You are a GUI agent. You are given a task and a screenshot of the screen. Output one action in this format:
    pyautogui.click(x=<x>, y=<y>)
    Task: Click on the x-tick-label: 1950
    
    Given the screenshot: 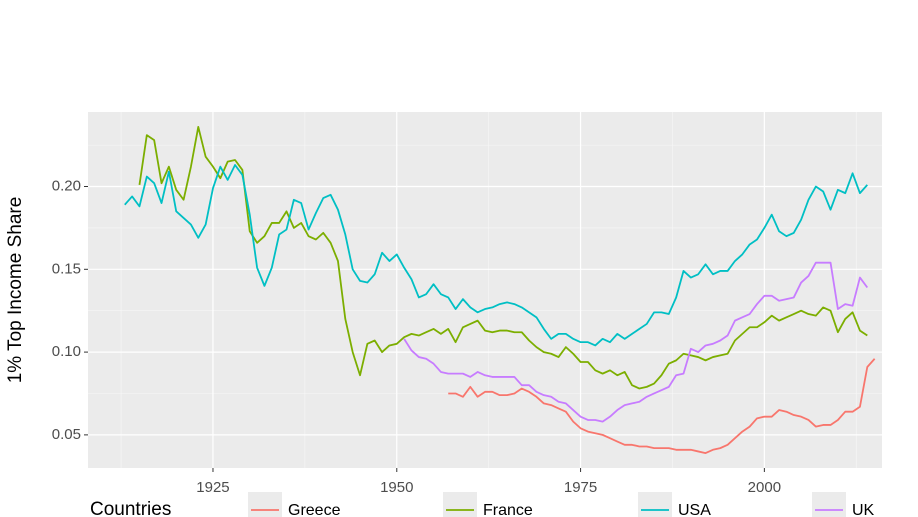 What is the action you would take?
    pyautogui.click(x=396, y=487)
    